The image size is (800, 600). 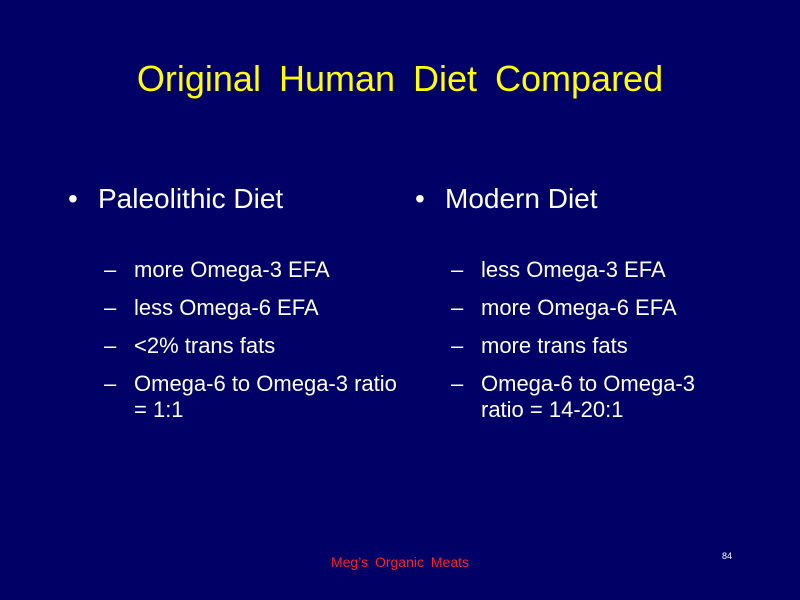 I want to click on slide-title: Original Human Diet Compared, so click(x=400, y=78).